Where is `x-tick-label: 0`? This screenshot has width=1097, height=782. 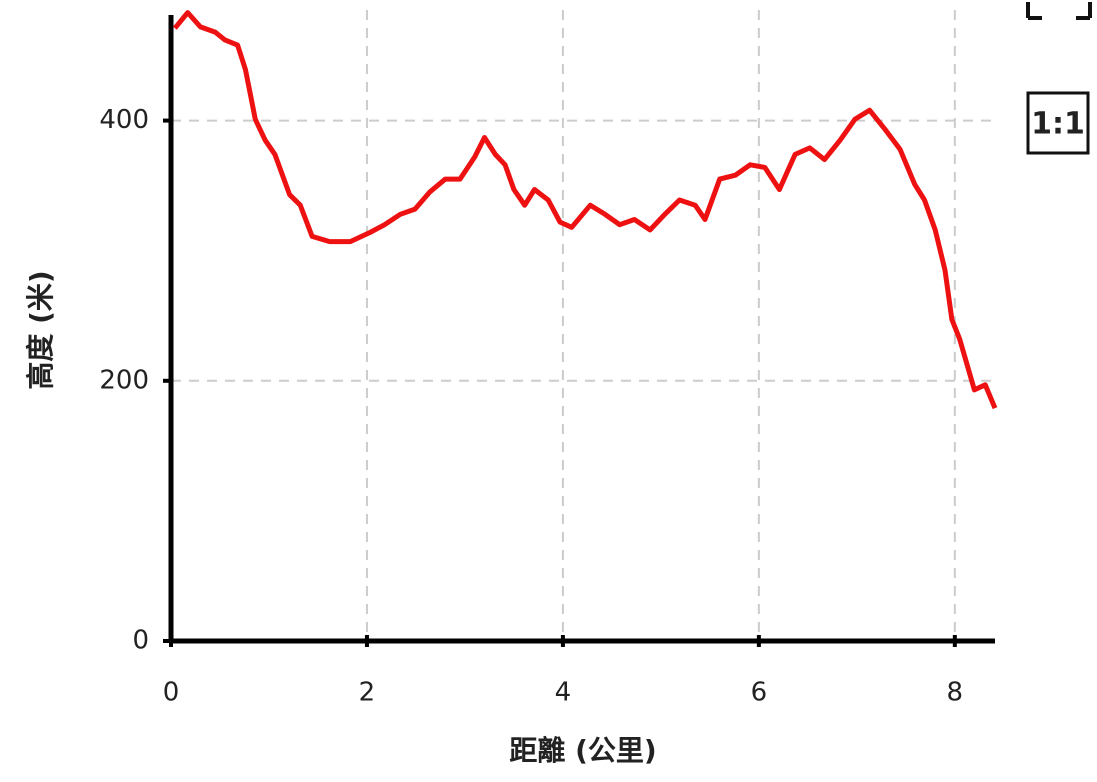
x-tick-label: 0 is located at coordinates (171, 693).